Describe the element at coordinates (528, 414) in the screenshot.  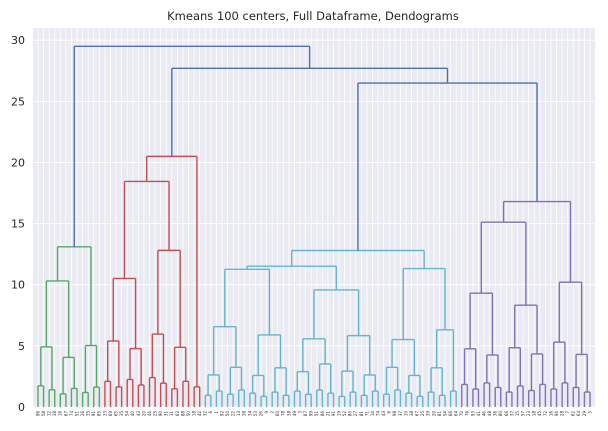
I see `x-tick-label: 23` at that location.